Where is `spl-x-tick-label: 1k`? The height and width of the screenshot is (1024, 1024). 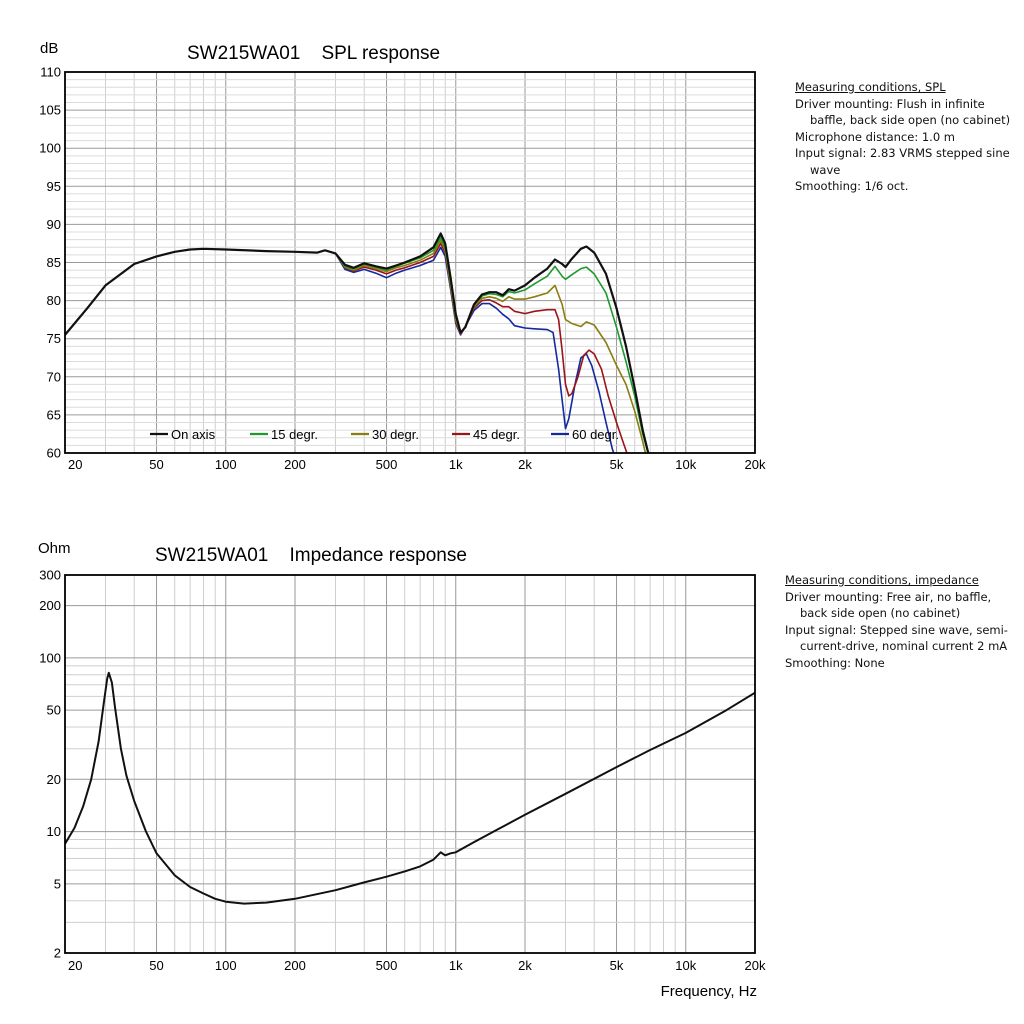 spl-x-tick-label: 1k is located at coordinates (456, 464).